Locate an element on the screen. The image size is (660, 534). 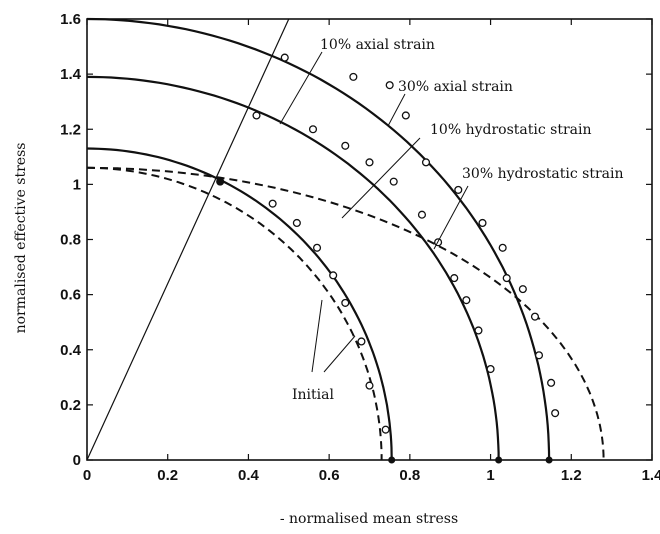
x-tick-label-7: 1.4 is located at coordinates (651, 475).